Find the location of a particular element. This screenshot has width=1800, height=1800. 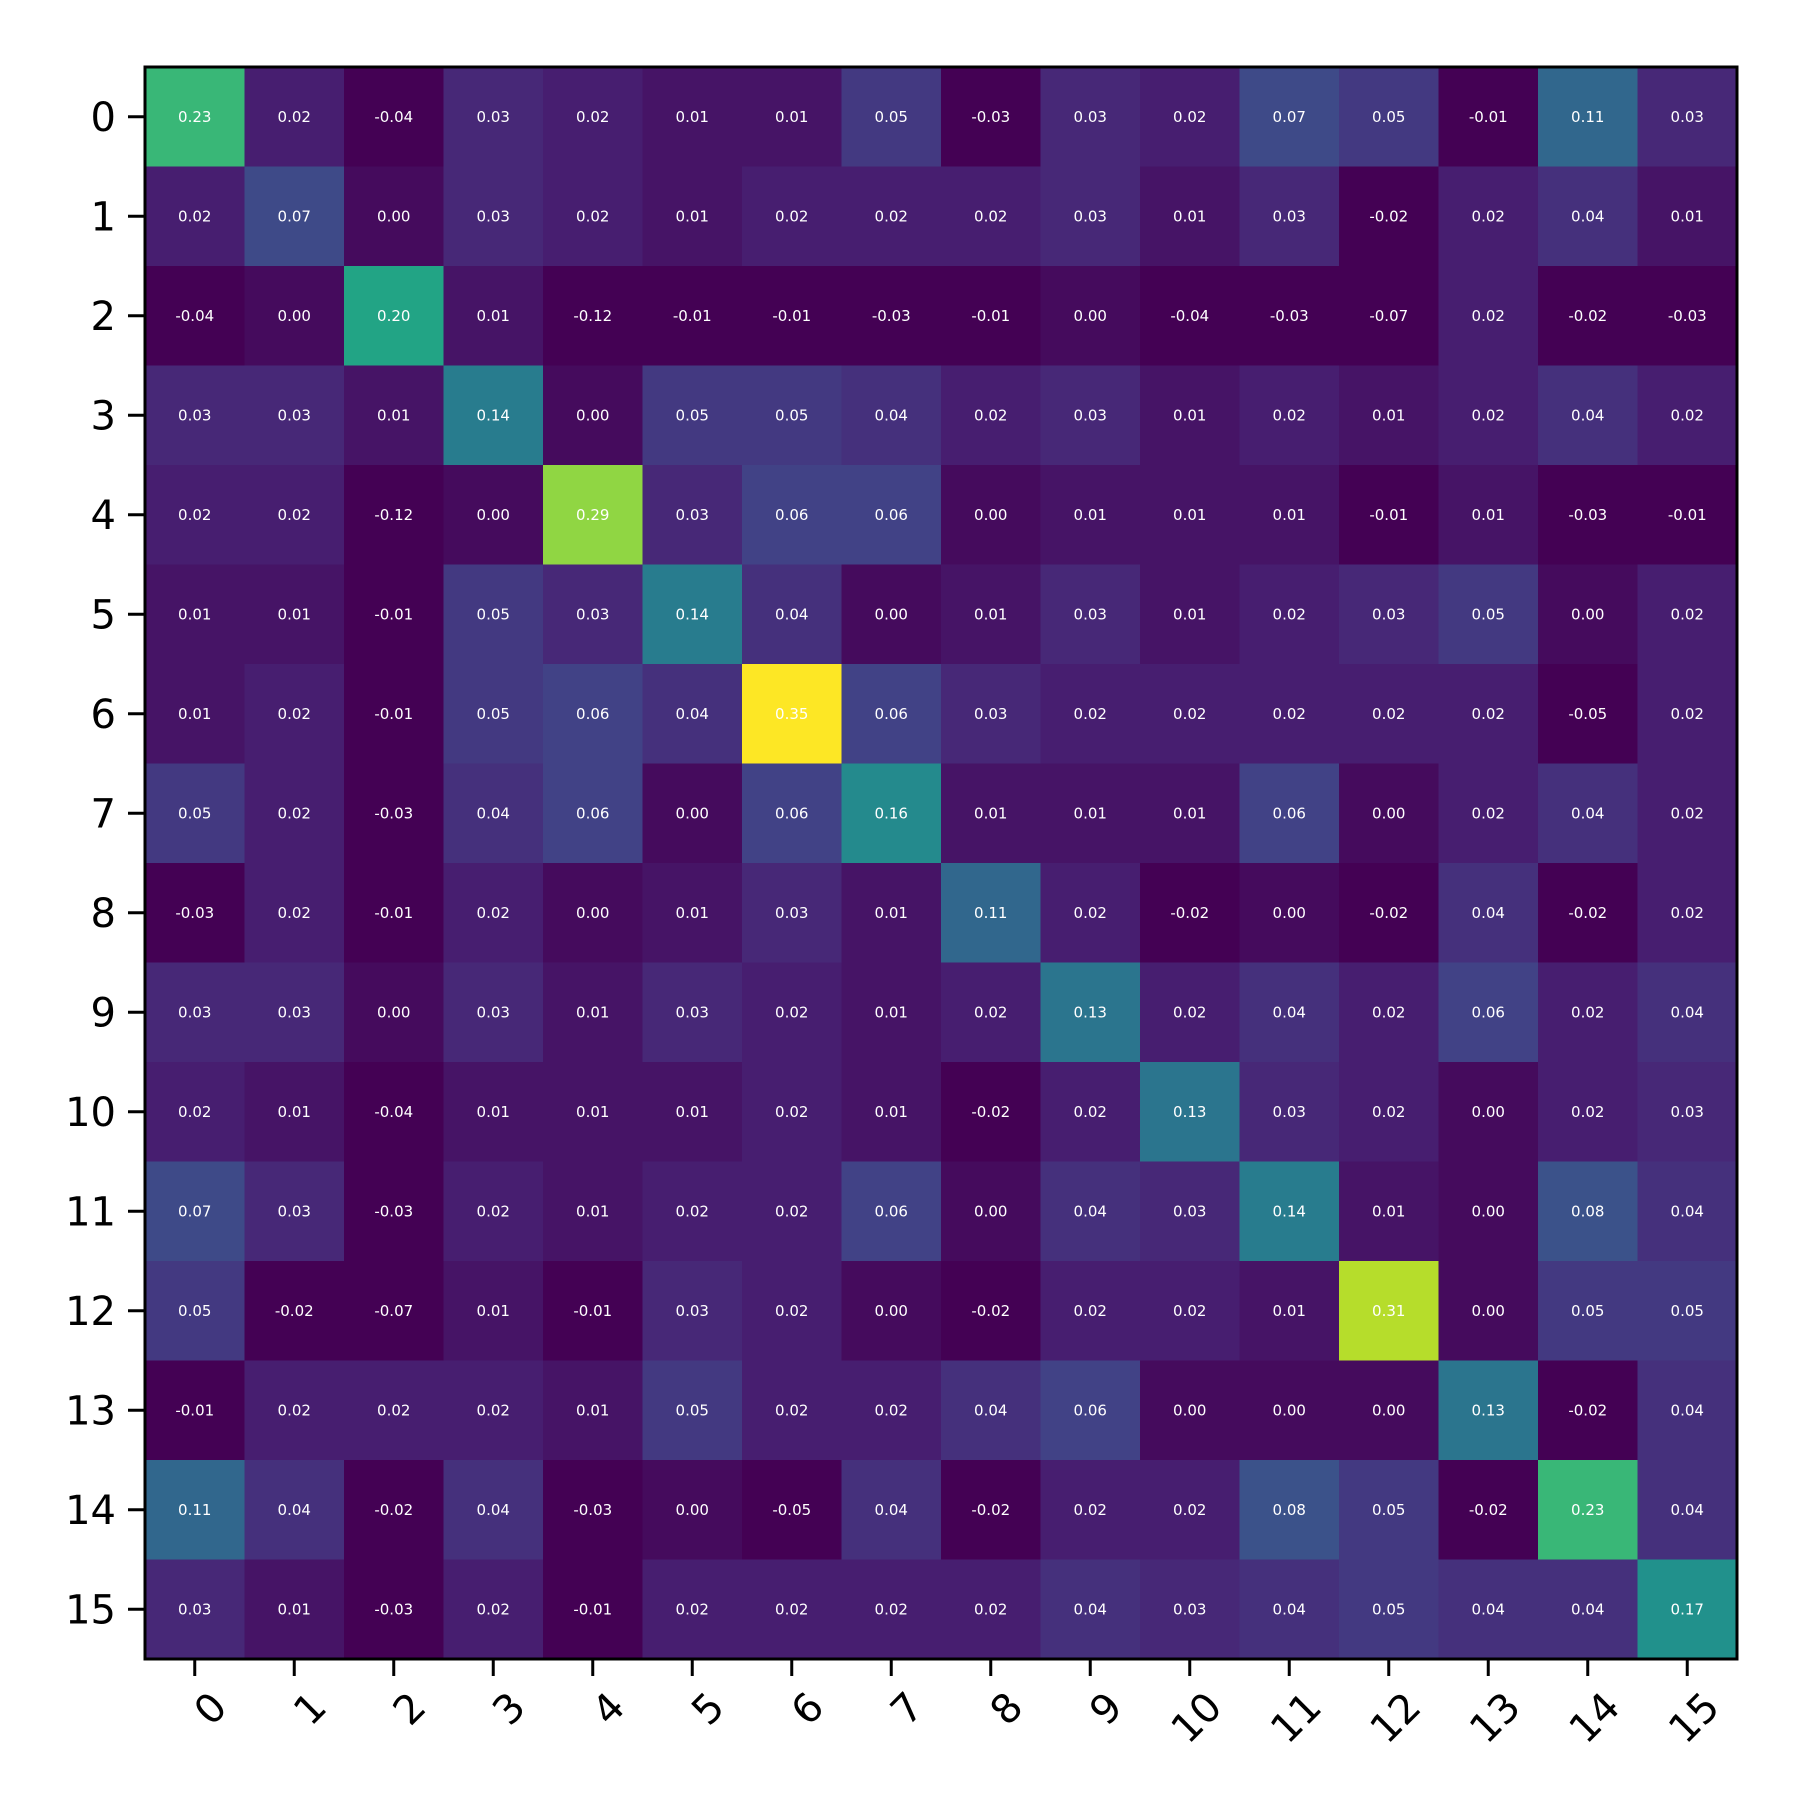

cell-value-label-5-12: 0.03 is located at coordinates (1388, 614).